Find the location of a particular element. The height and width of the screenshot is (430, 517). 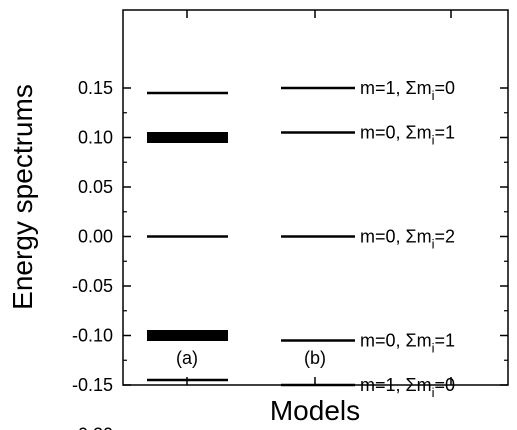

y-tick-label: -0.20 is located at coordinates (92, 427).